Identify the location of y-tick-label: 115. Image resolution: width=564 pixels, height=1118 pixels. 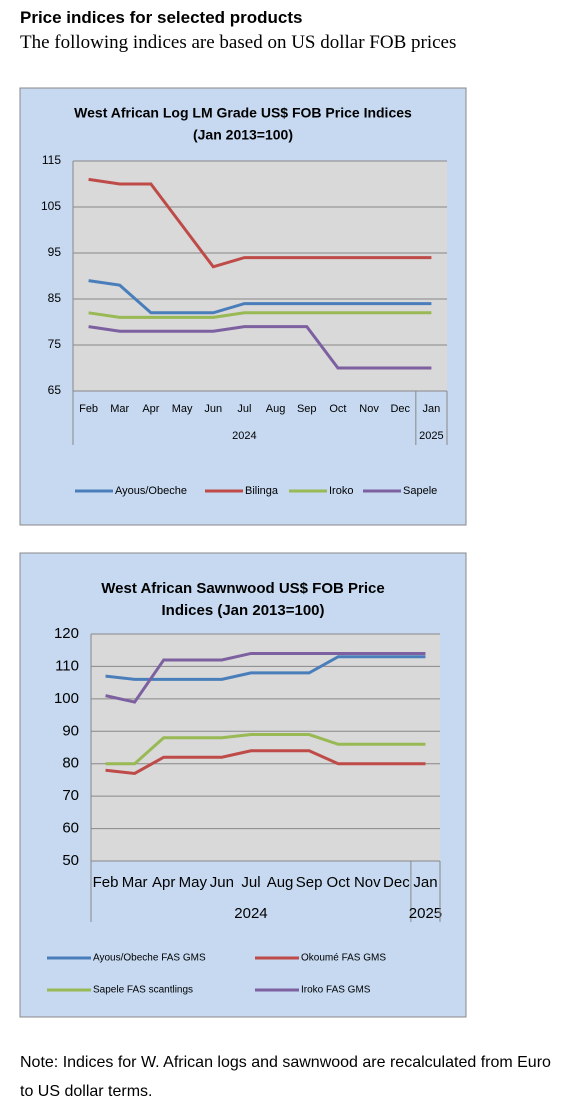
(51, 160).